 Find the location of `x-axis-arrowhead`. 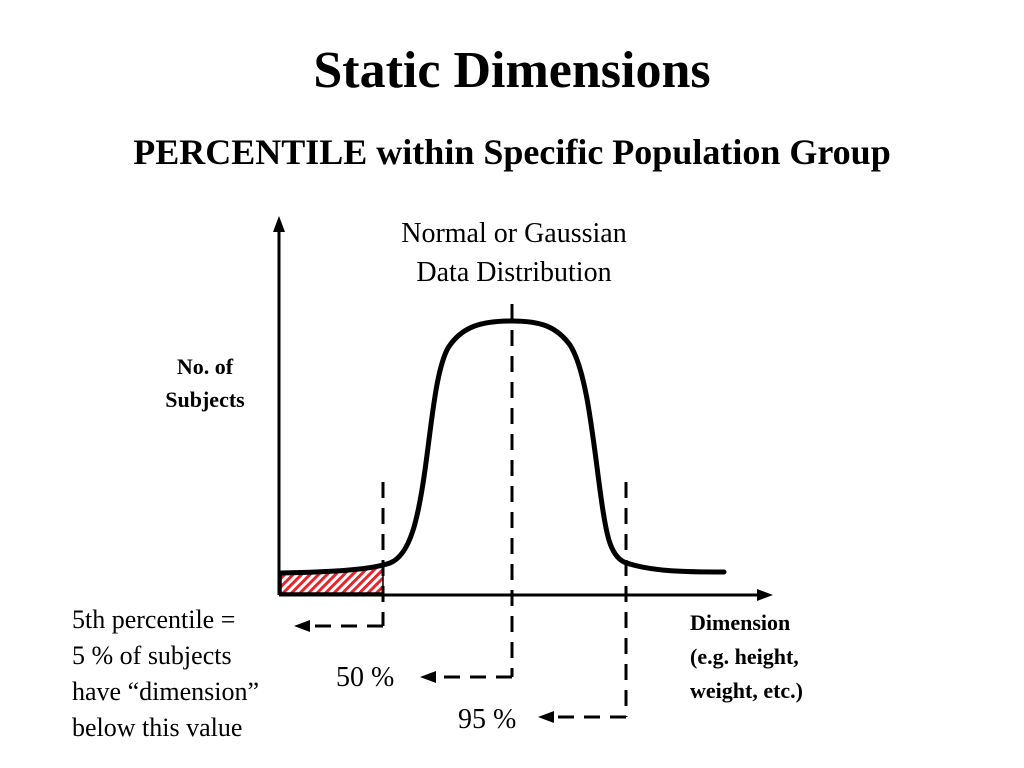

x-axis-arrowhead is located at coordinates (765, 595).